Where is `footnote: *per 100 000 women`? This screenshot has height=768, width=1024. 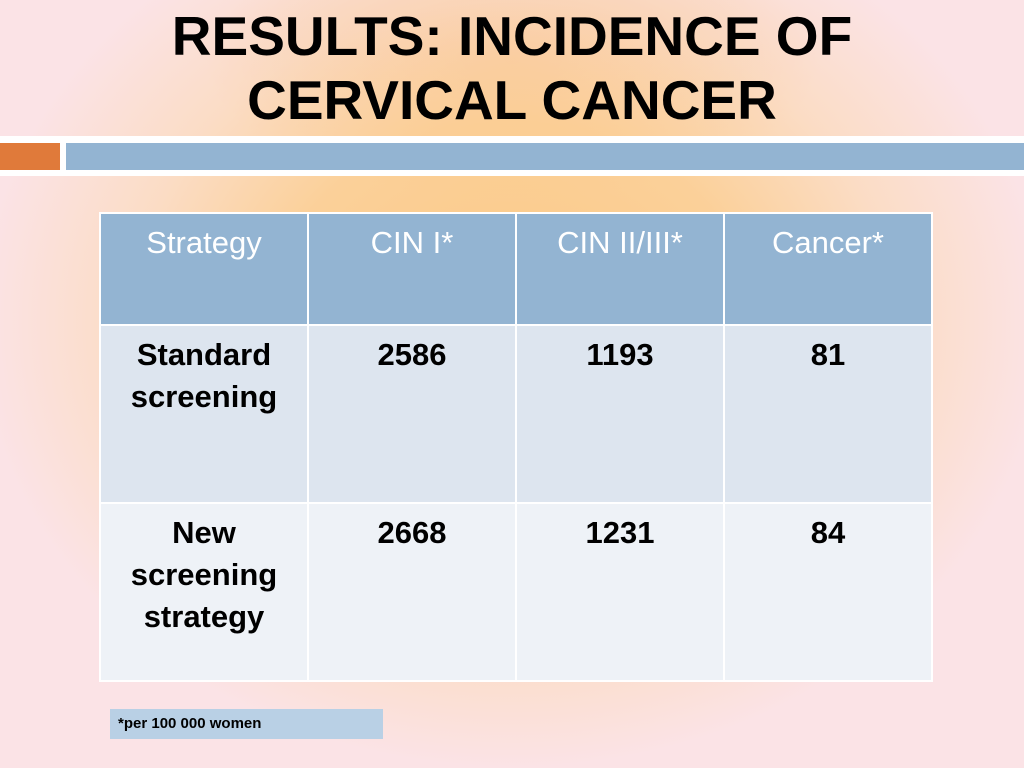 footnote: *per 100 000 women is located at coordinates (246, 724).